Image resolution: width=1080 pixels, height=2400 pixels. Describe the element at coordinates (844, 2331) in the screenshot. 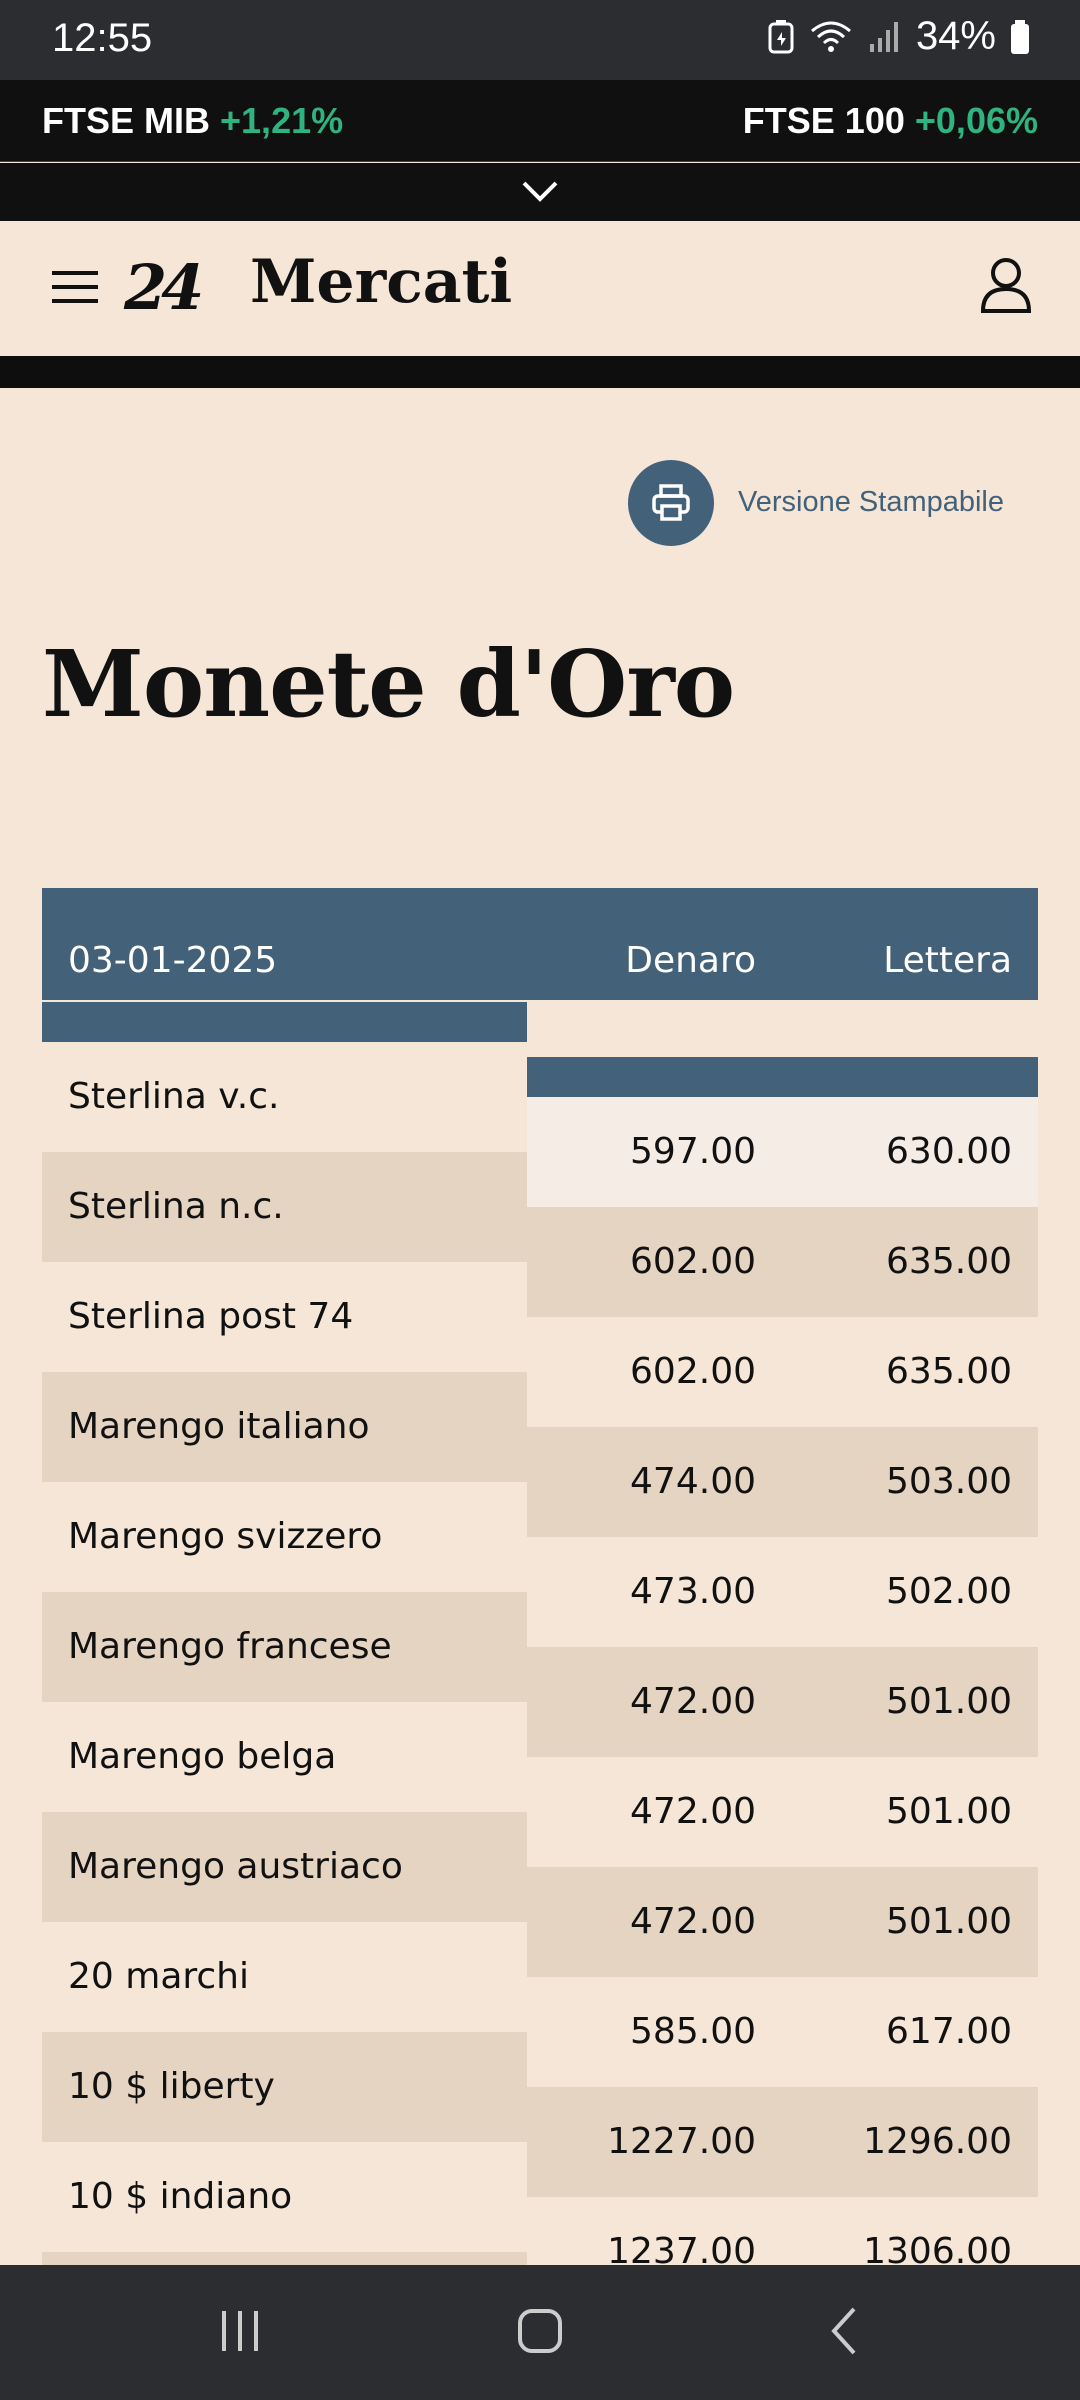

I see `back-icon` at that location.